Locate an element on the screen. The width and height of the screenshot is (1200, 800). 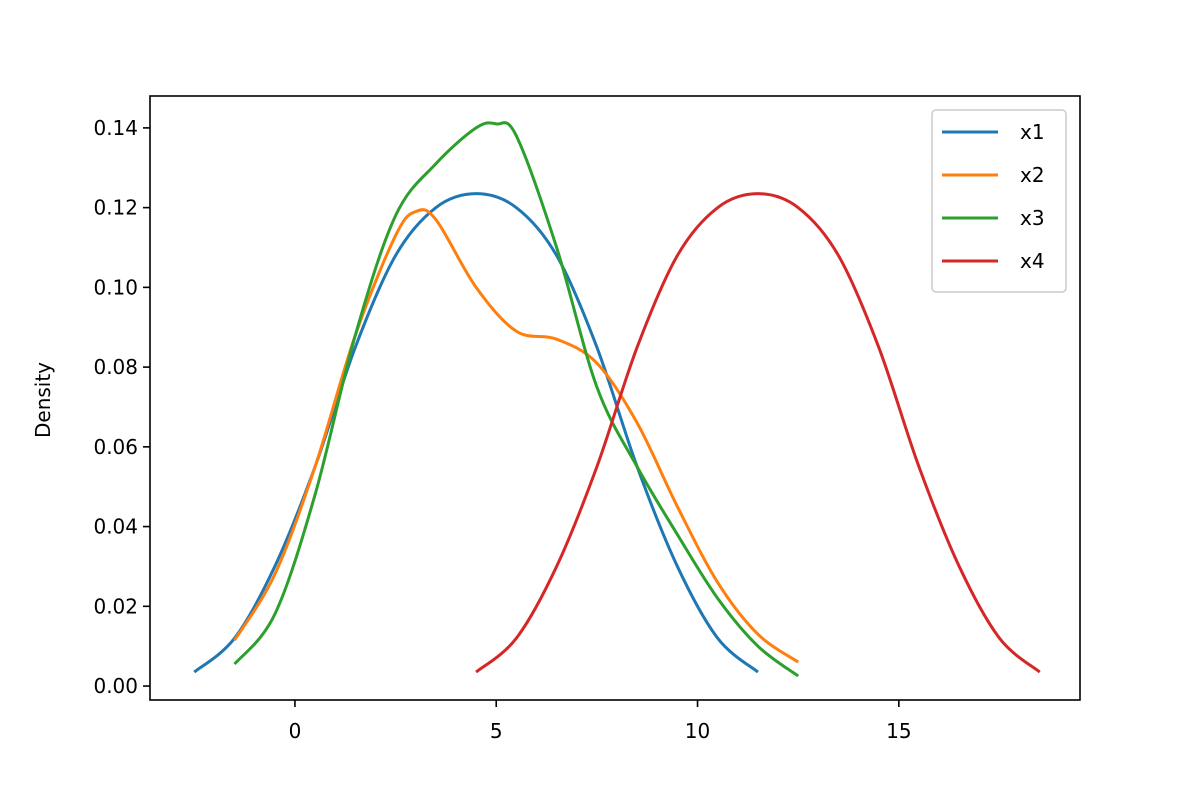
x-axis: 0 5 10 15 is located at coordinates (600, 721).